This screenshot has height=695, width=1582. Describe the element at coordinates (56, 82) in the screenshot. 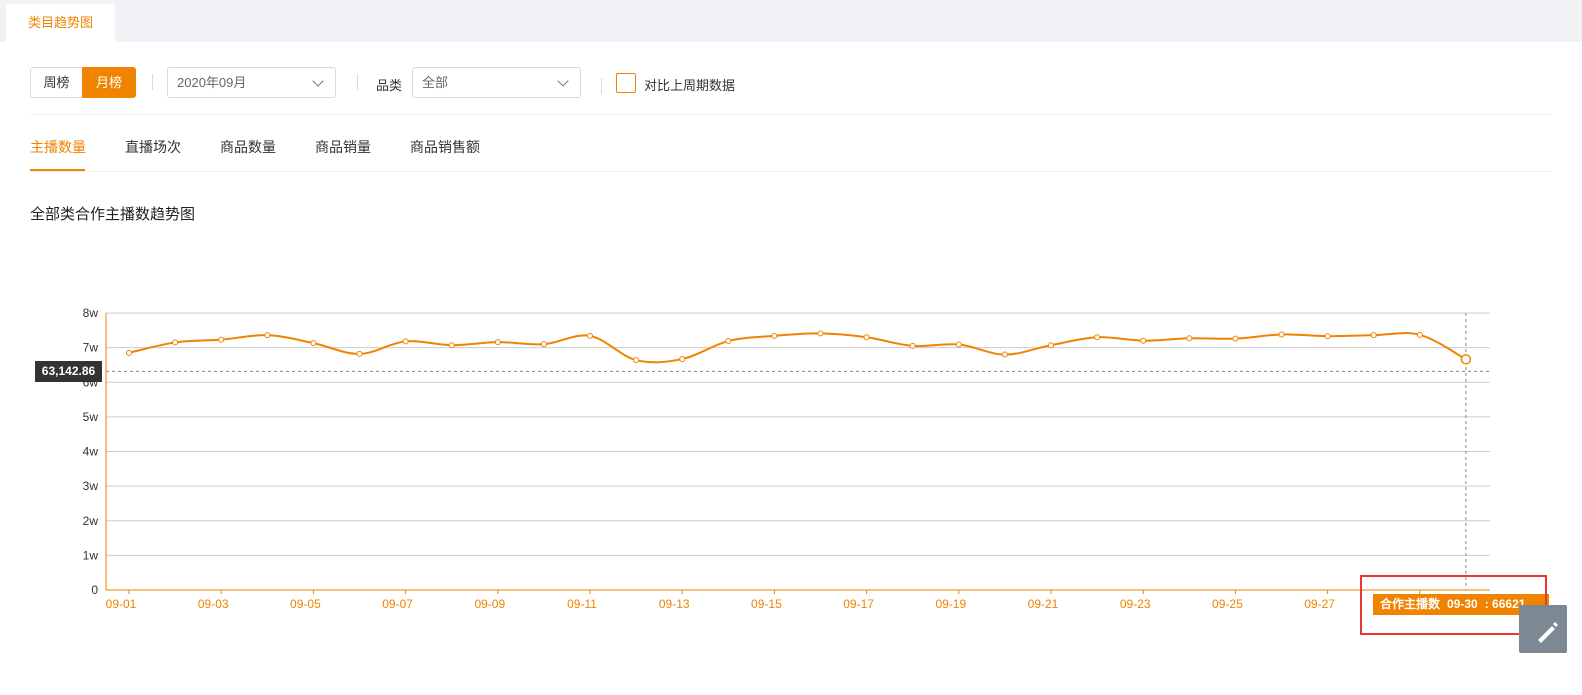

I see `weekly-rank-button: 周榜` at that location.